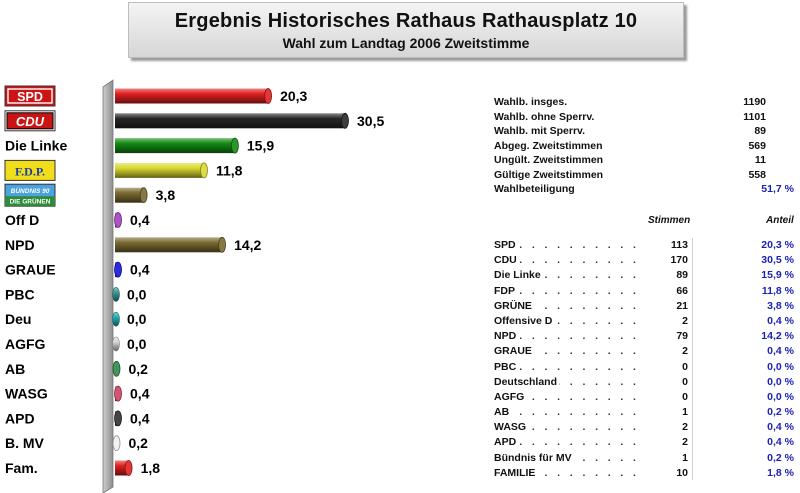  I want to click on result-party: Deutschland, so click(527, 382).